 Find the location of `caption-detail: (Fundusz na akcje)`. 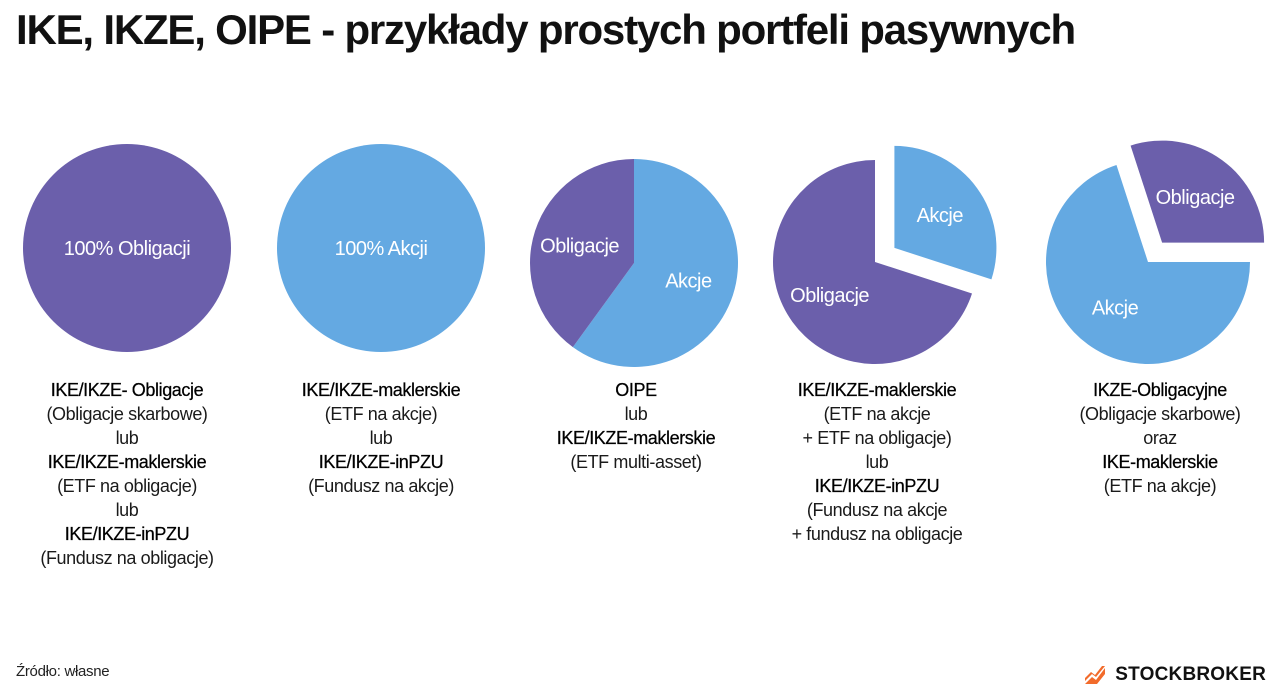

caption-detail: (Fundusz na akcje) is located at coordinates (381, 486).